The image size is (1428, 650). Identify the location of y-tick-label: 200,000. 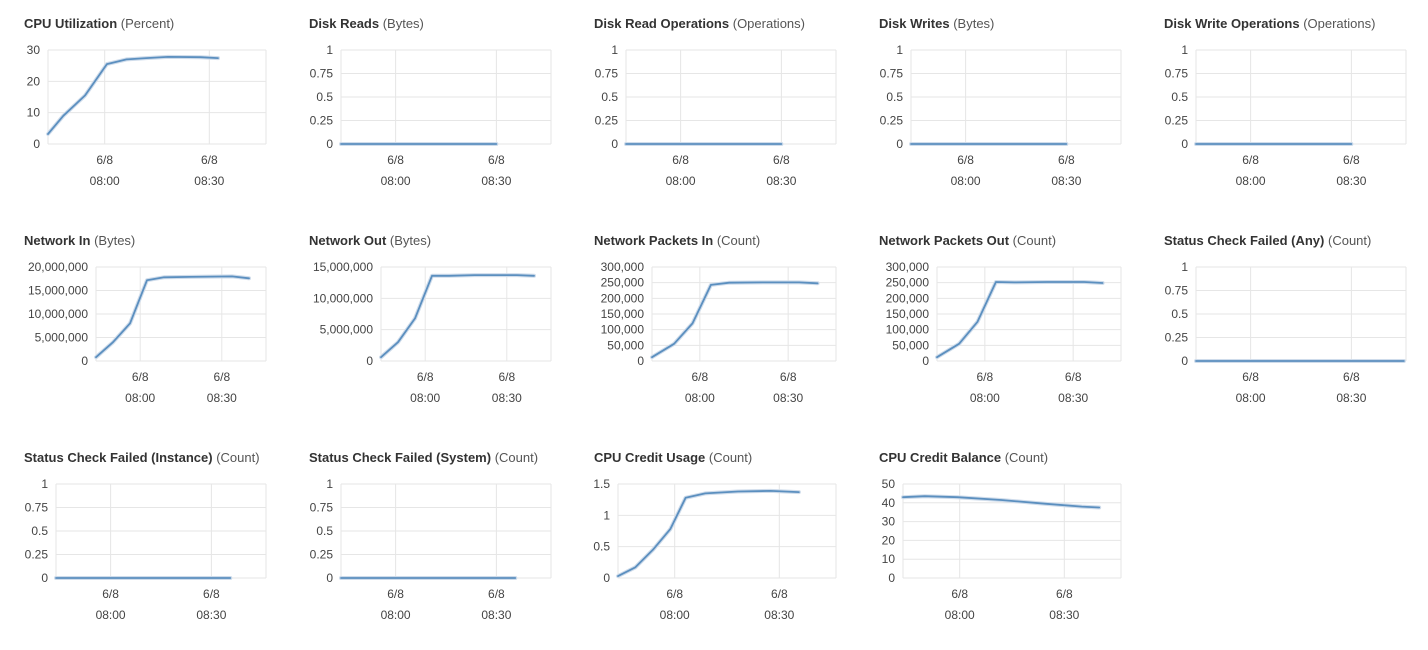
(623, 298).